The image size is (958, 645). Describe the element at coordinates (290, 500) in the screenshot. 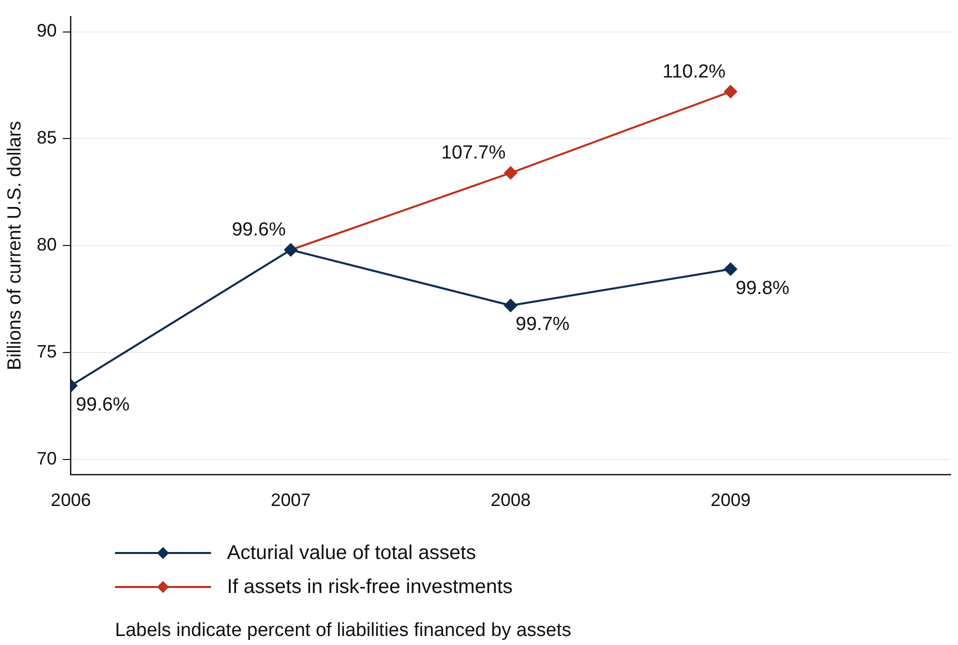

I see `x-tick-label: 2007` at that location.